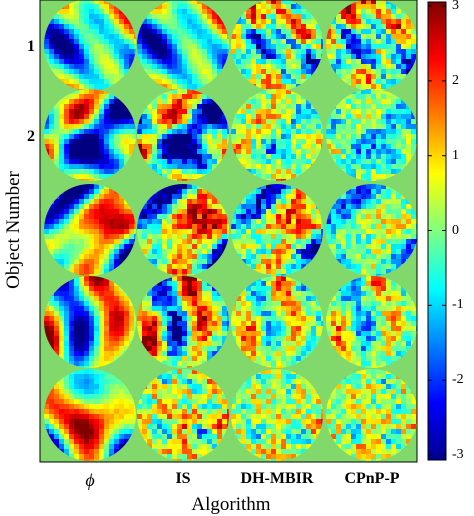 This screenshot has width=474, height=516. I want to click on colorbar-tick-label: 1, so click(455, 156).